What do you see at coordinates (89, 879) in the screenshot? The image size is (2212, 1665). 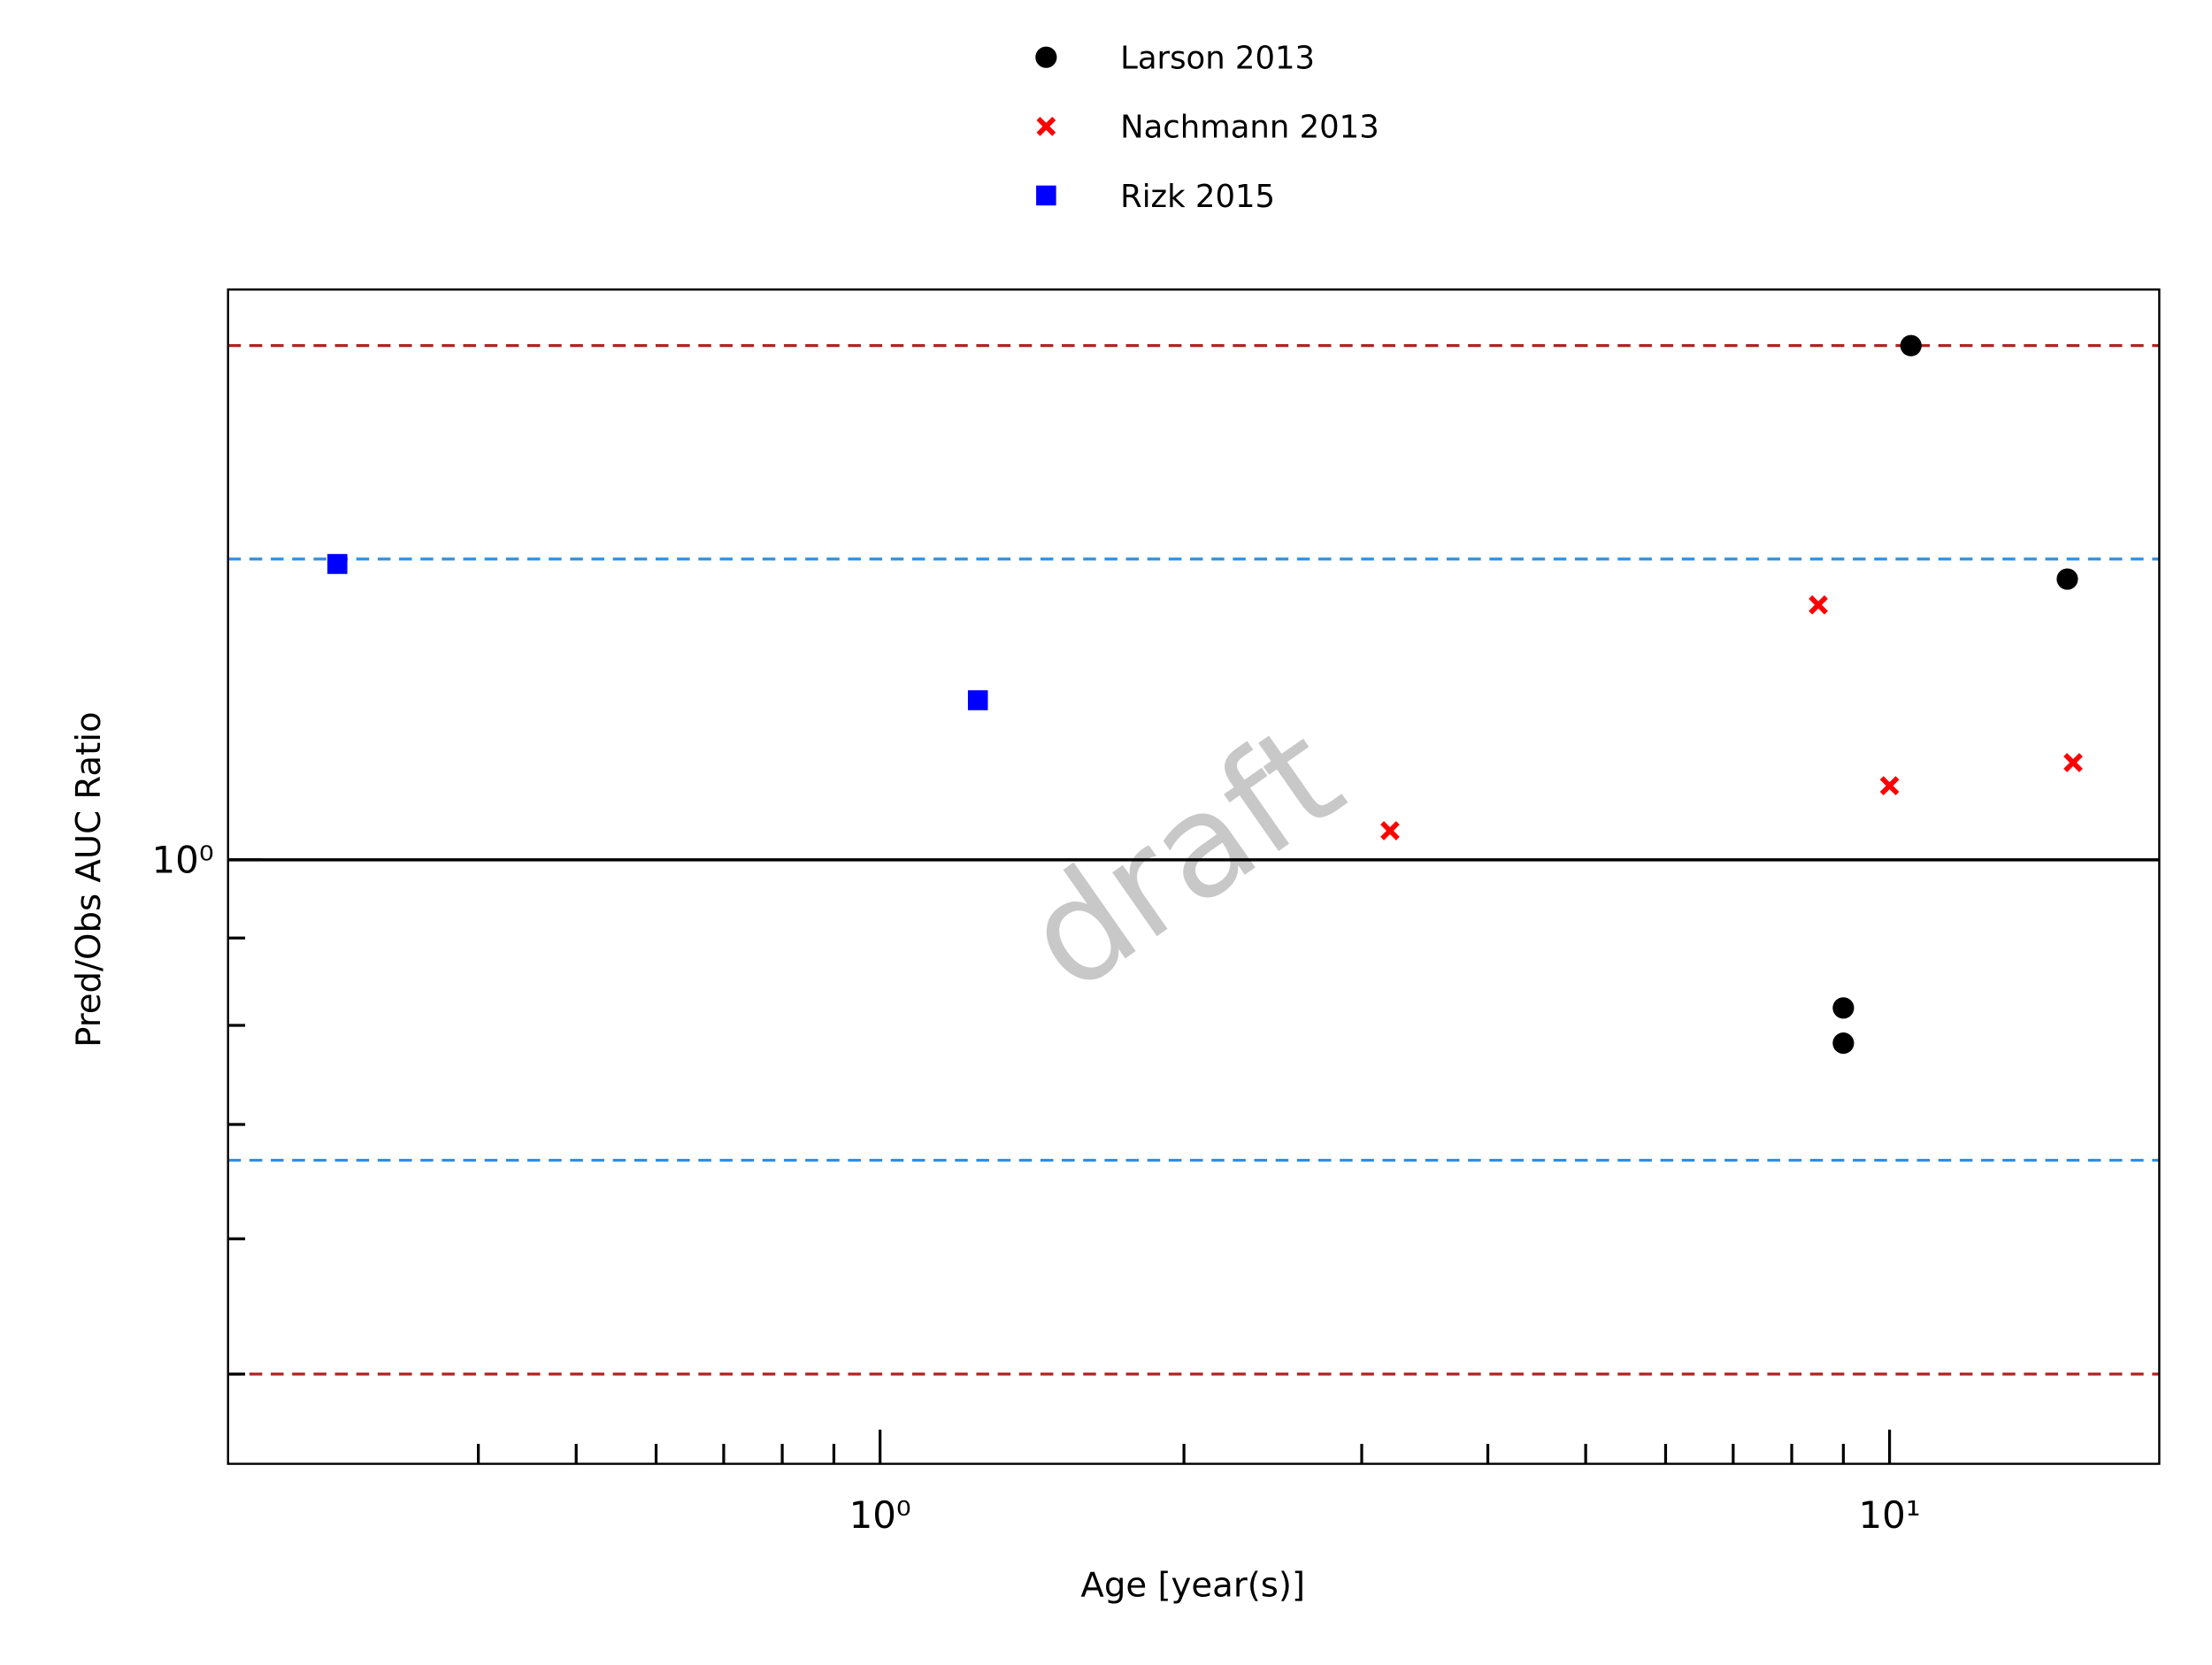 I see `y-axis-label: Pred/Obs AUC Ratio` at bounding box center [89, 879].